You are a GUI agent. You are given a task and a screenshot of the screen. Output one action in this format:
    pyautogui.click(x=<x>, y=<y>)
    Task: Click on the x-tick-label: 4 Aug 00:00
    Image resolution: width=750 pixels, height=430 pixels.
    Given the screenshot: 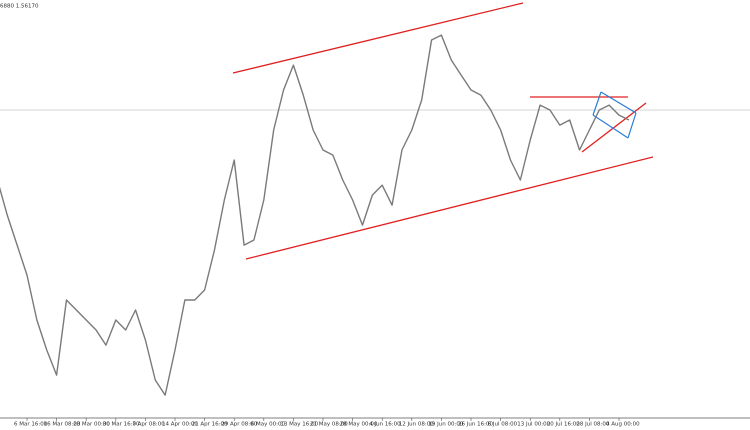 What is the action you would take?
    pyautogui.click(x=623, y=425)
    